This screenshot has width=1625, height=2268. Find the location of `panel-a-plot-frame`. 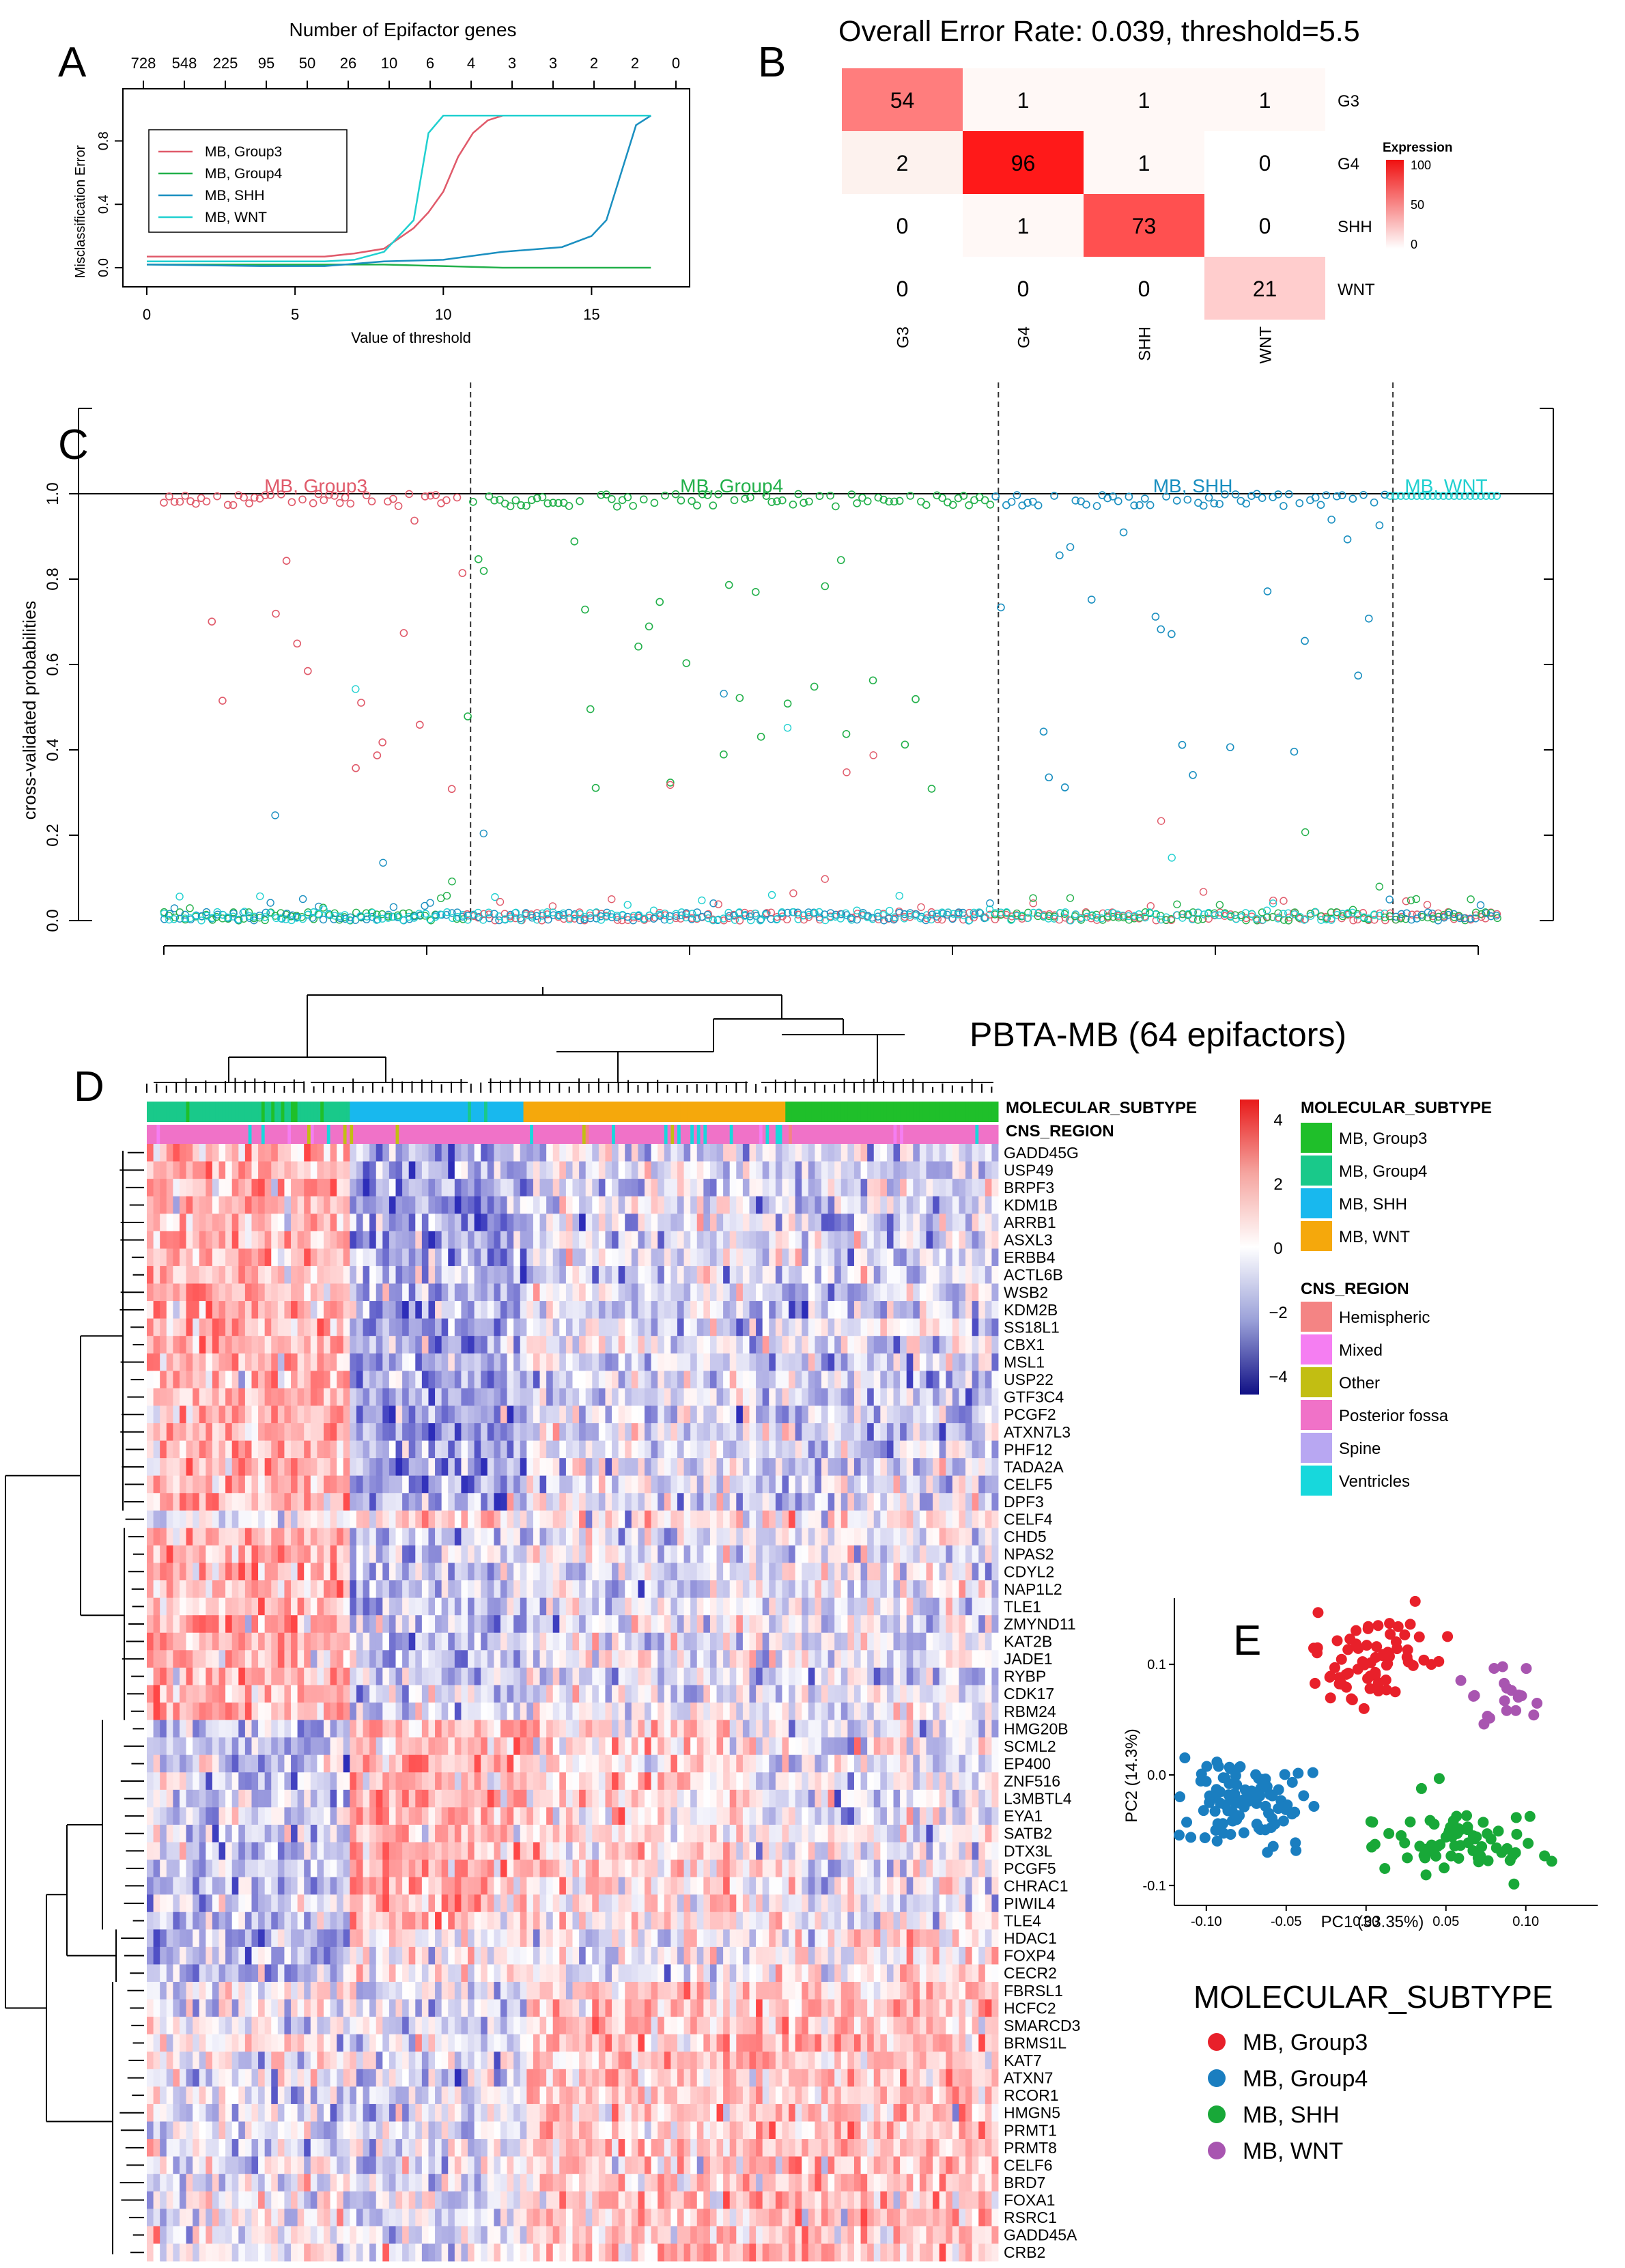

panel-a-plot-frame is located at coordinates (406, 188).